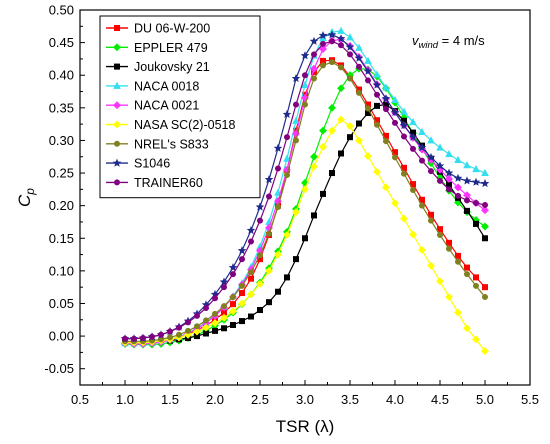 This screenshot has width=550, height=444. I want to click on legend-label: EPPLER 479, so click(171, 48).